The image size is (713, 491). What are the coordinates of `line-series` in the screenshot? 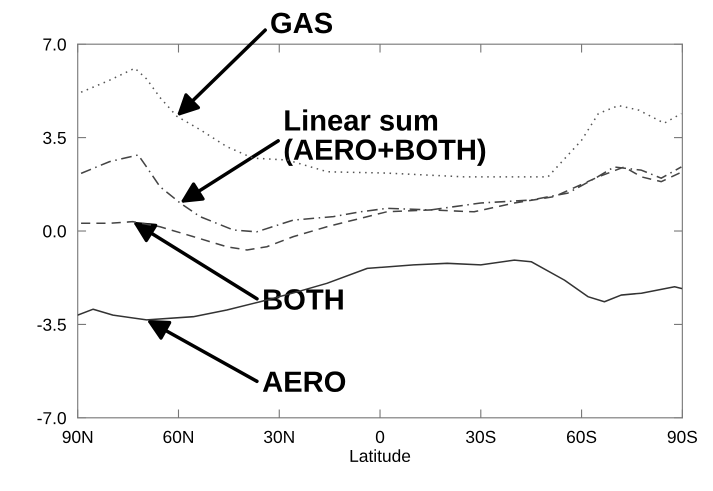 It's located at (380, 290).